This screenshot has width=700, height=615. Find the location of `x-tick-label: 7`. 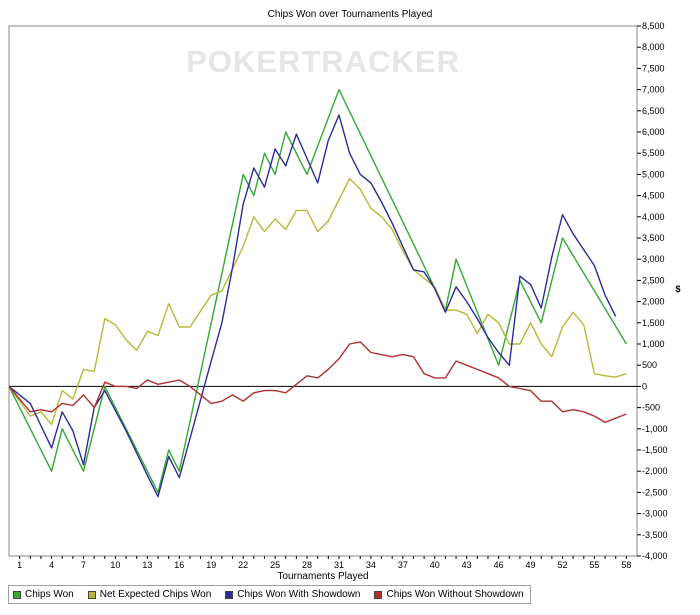

x-tick-label: 7 is located at coordinates (83, 565).